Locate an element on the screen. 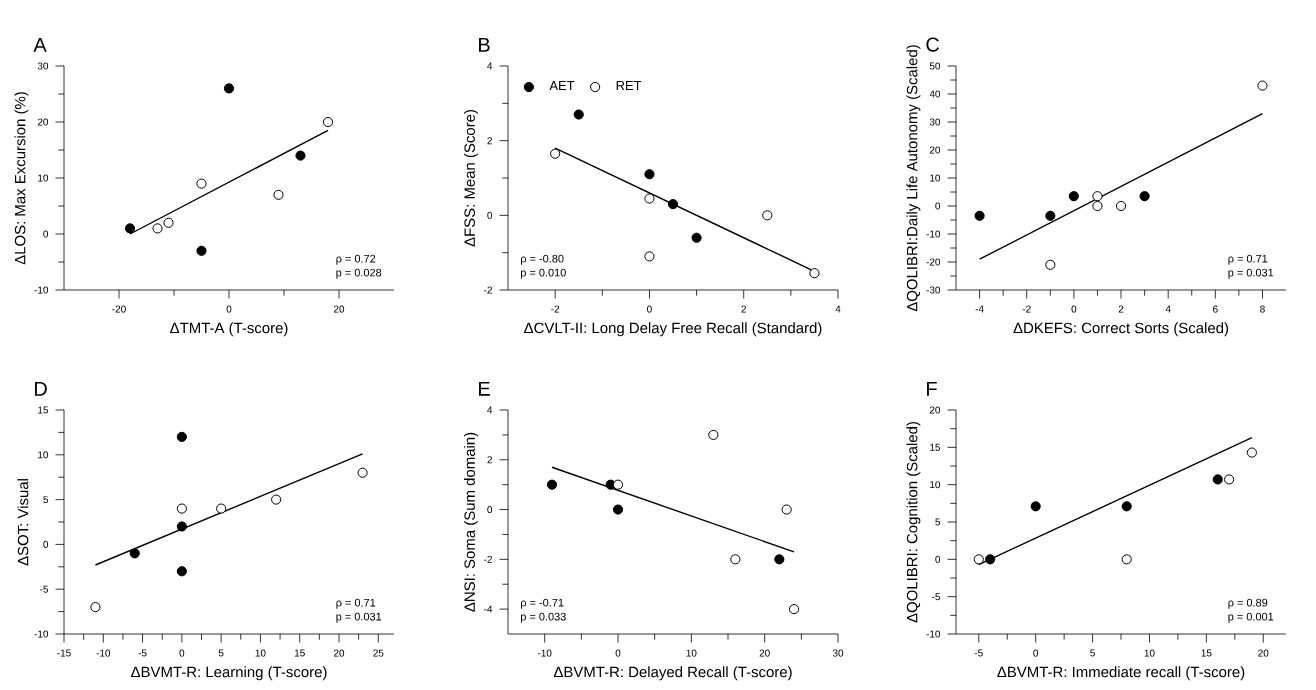 The width and height of the screenshot is (1316, 690). chart-title: A is located at coordinates (40, 44).